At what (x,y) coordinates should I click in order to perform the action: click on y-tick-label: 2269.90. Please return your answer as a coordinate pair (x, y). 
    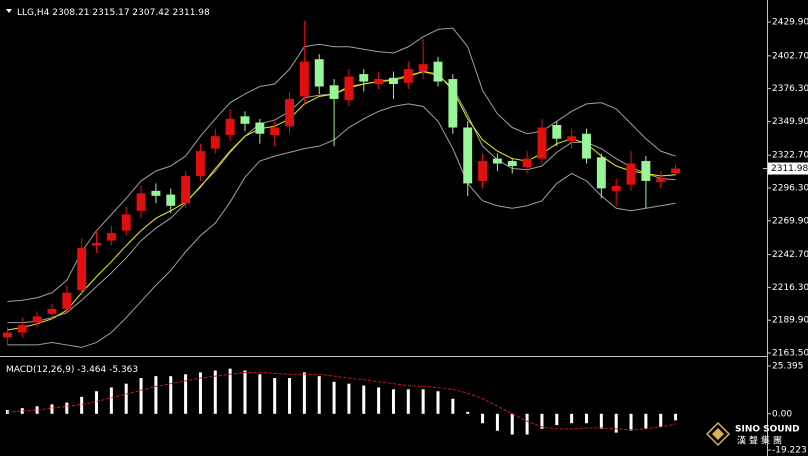
    Looking at the image, I should click on (790, 221).